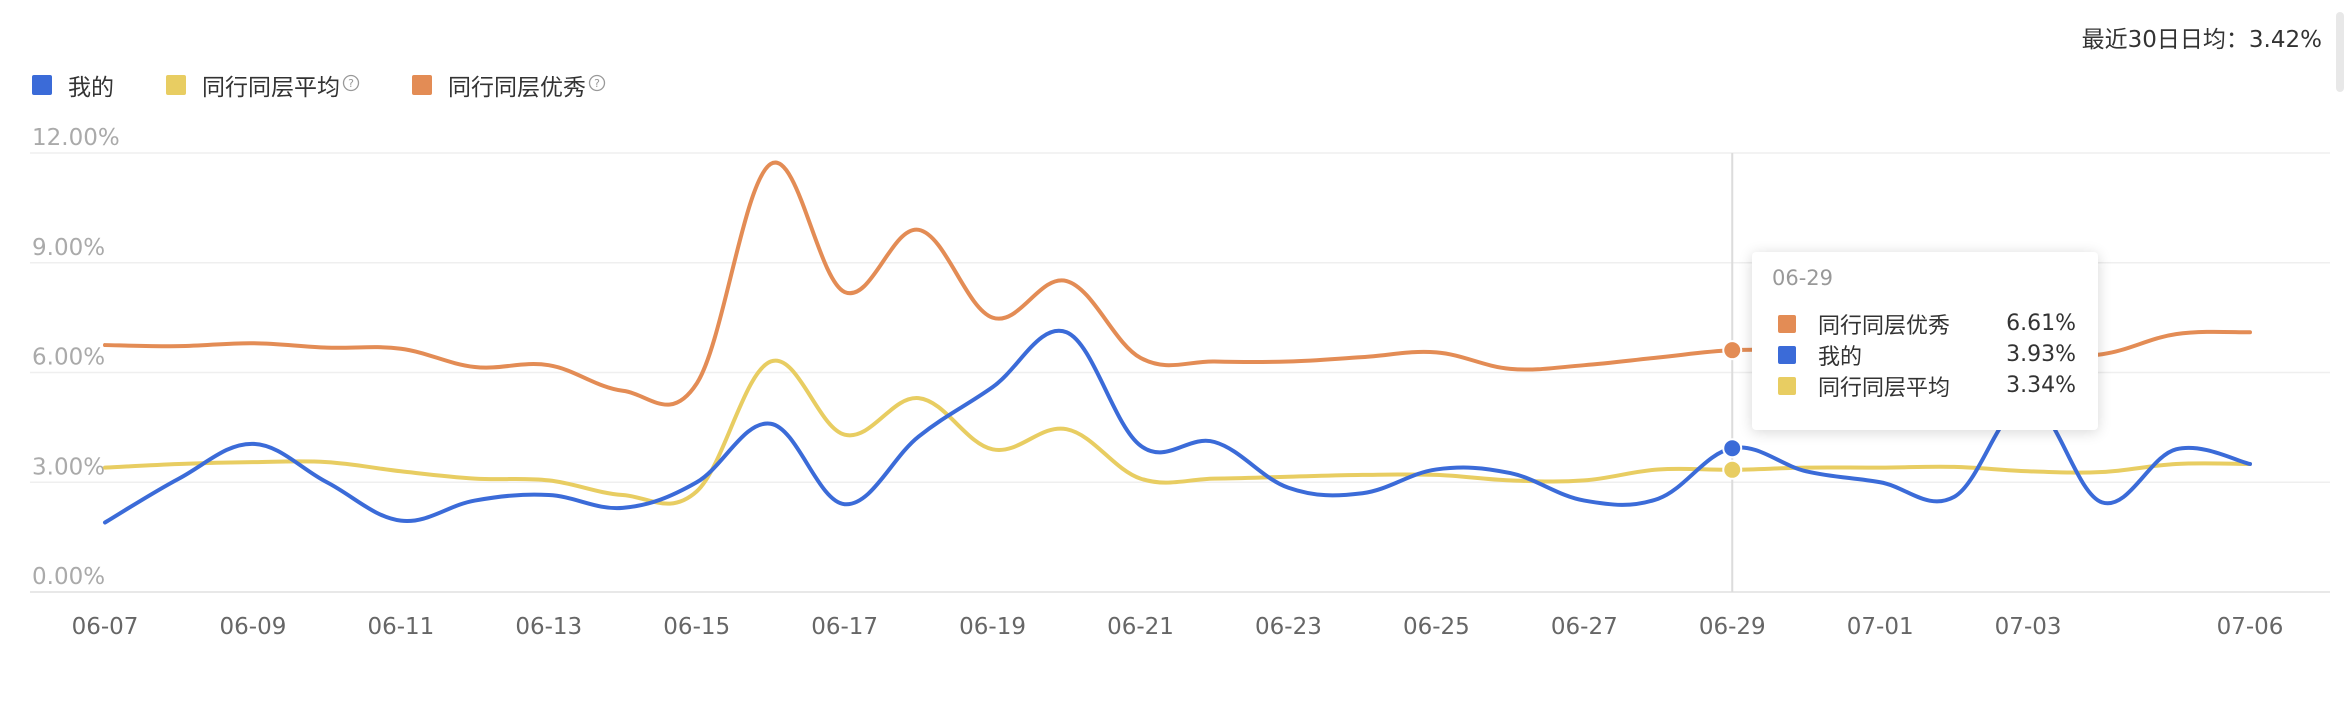 The width and height of the screenshot is (2344, 712). What do you see at coordinates (271, 88) in the screenshot?
I see `legend-label-peer-average: 同行同层平均` at bounding box center [271, 88].